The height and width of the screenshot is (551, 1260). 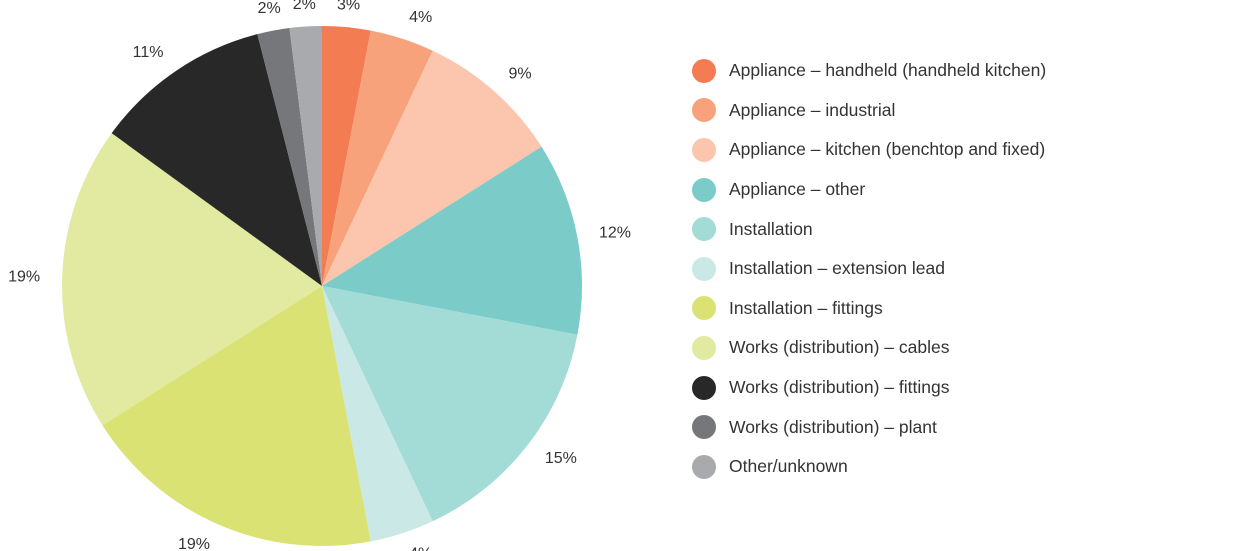 What do you see at coordinates (348, 6) in the screenshot?
I see `pie-percent-label: 3%` at bounding box center [348, 6].